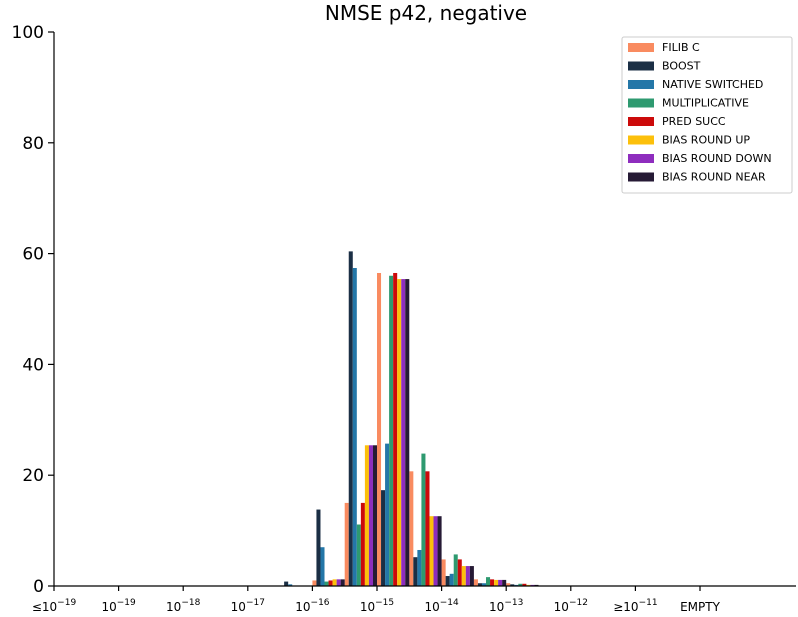 This screenshot has width=798, height=617. Describe the element at coordinates (441, 606) in the screenshot. I see `x-tick-label-6: 10−14` at that location.